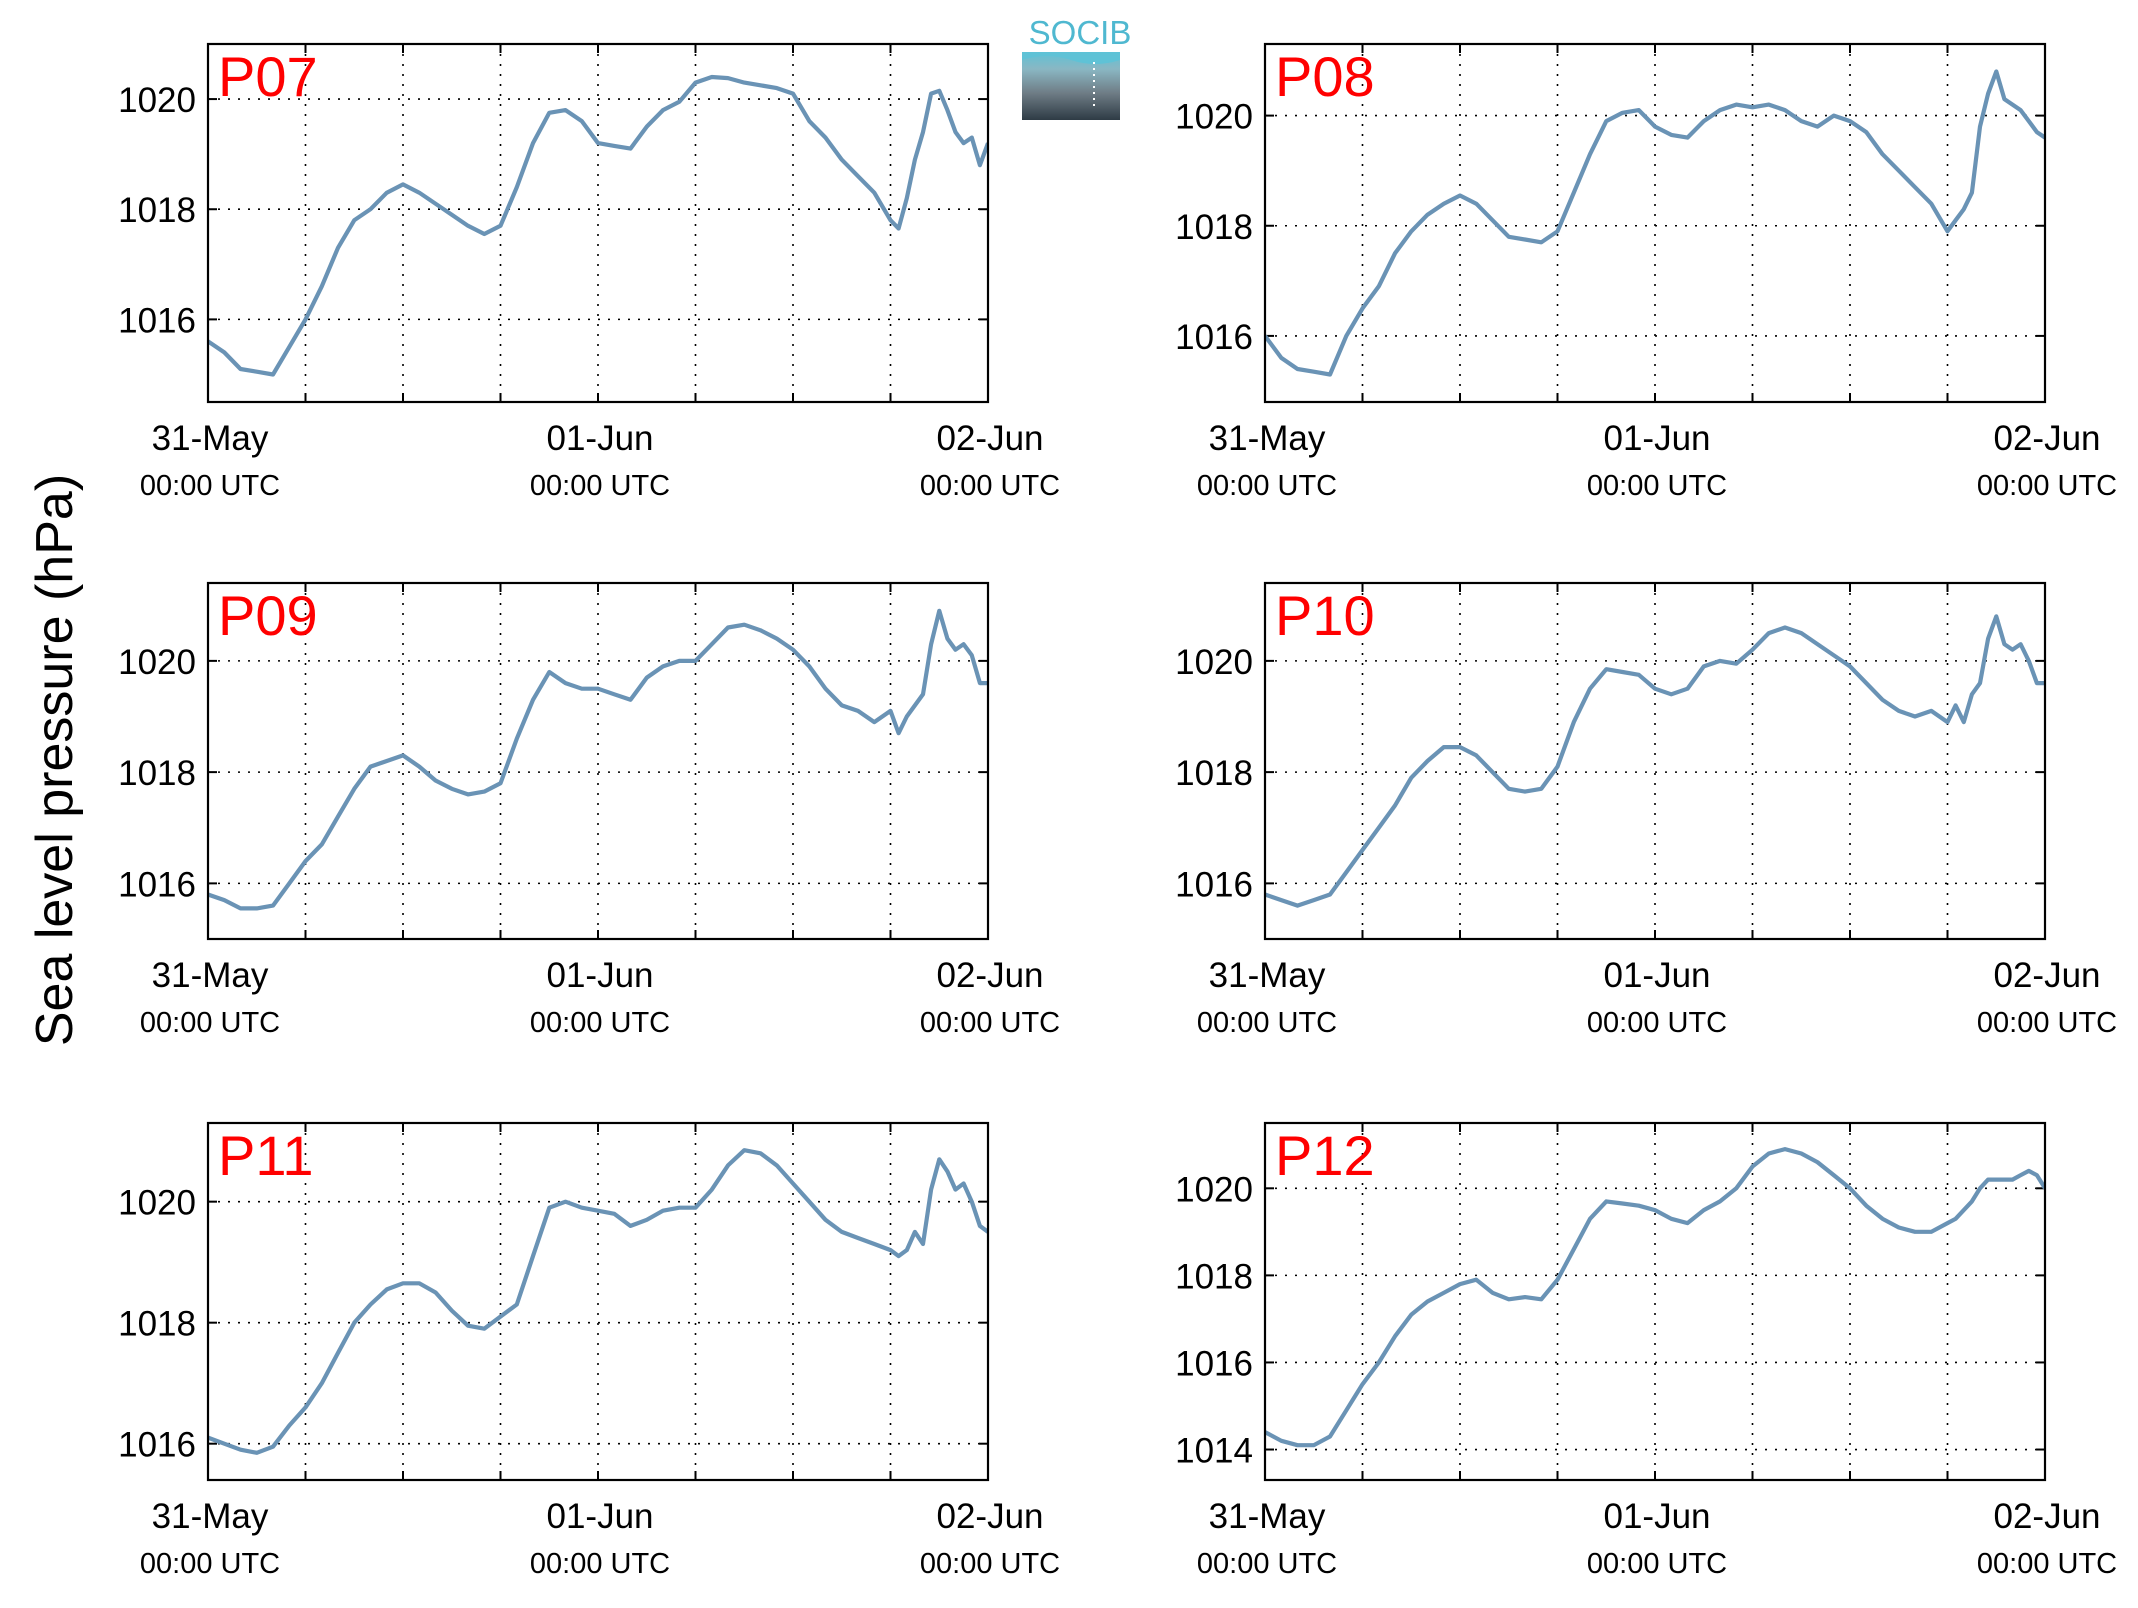 The height and width of the screenshot is (1608, 2138). I want to click on logo-text: SOCIB, so click(1080, 32).